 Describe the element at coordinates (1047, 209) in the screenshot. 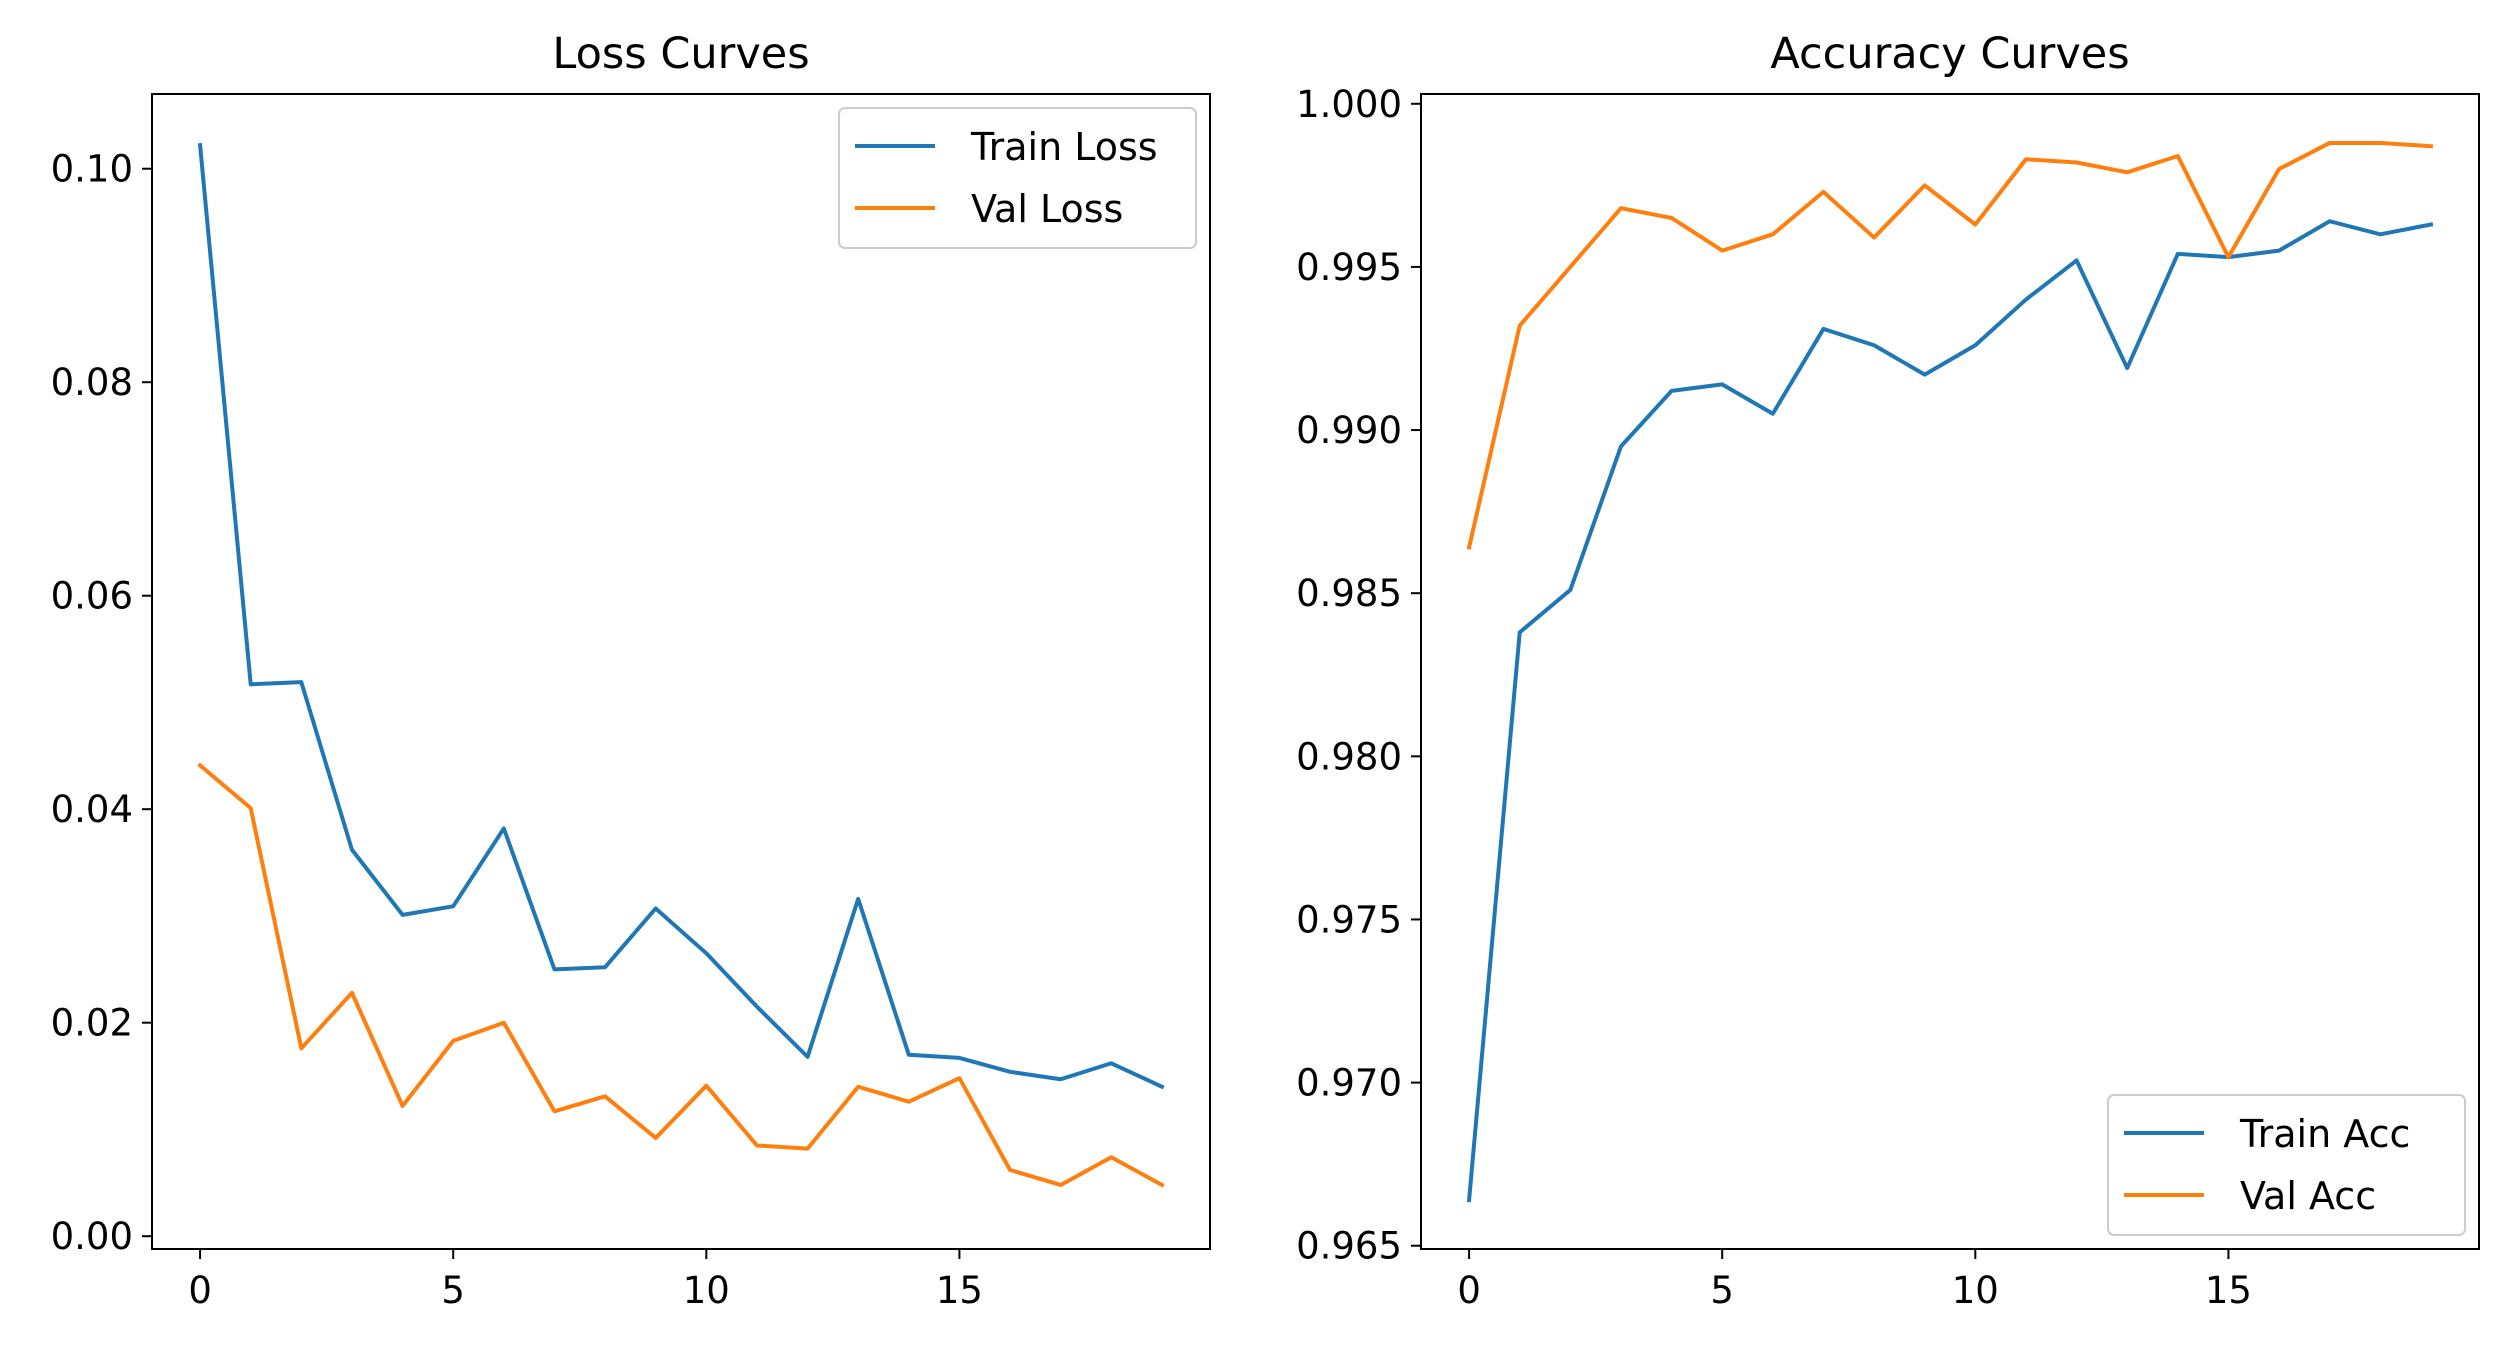

I see `loss-legend-label: Val Loss` at that location.